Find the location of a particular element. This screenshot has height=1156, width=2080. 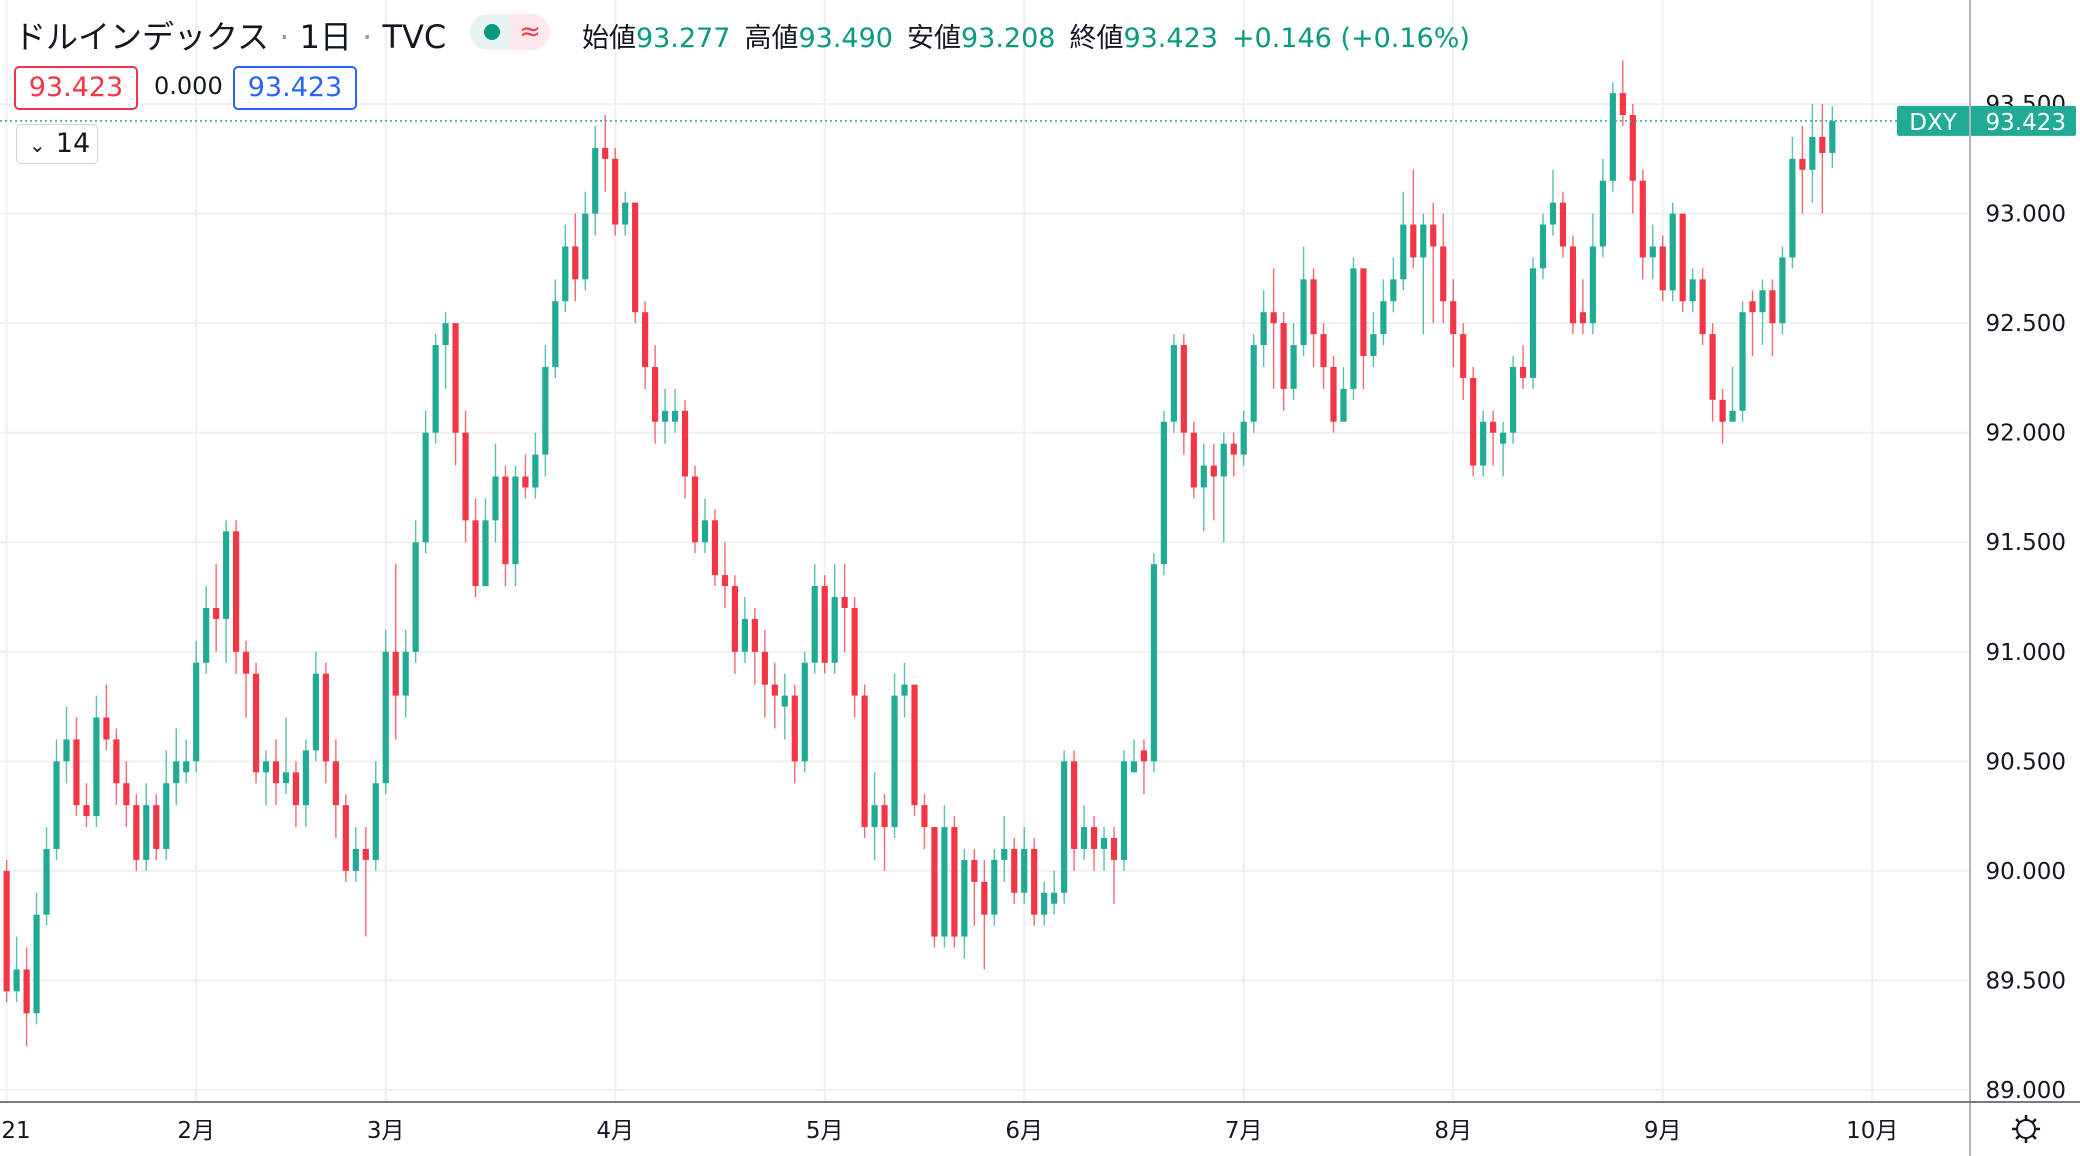

spread: 0.000 is located at coordinates (188, 86).